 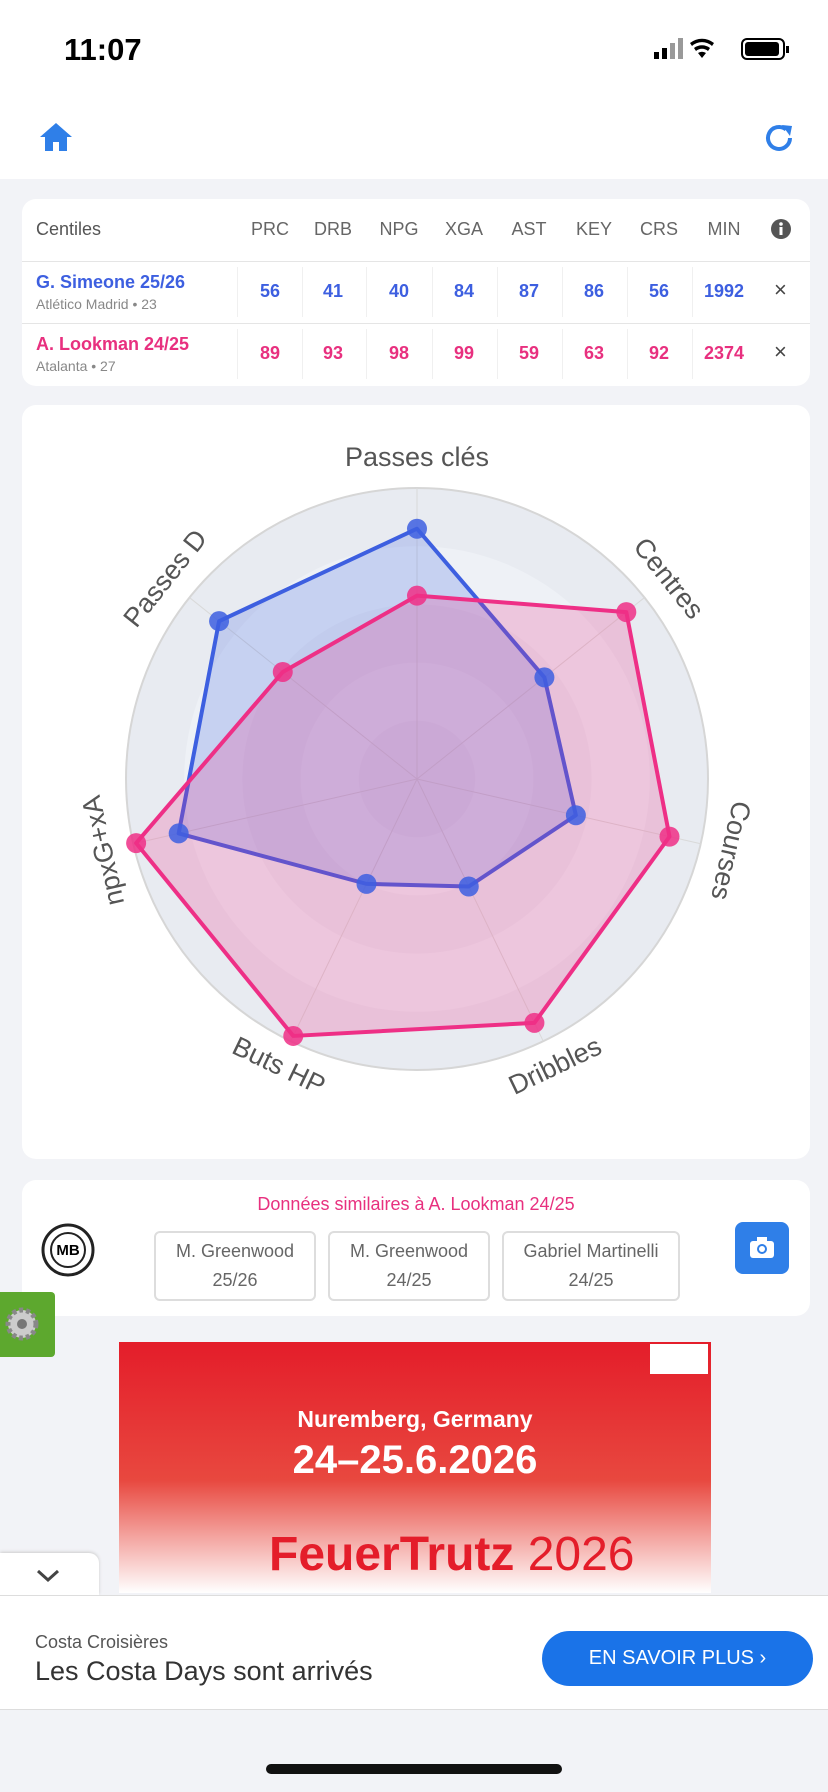 I want to click on column-header: MIN, so click(x=724, y=229).